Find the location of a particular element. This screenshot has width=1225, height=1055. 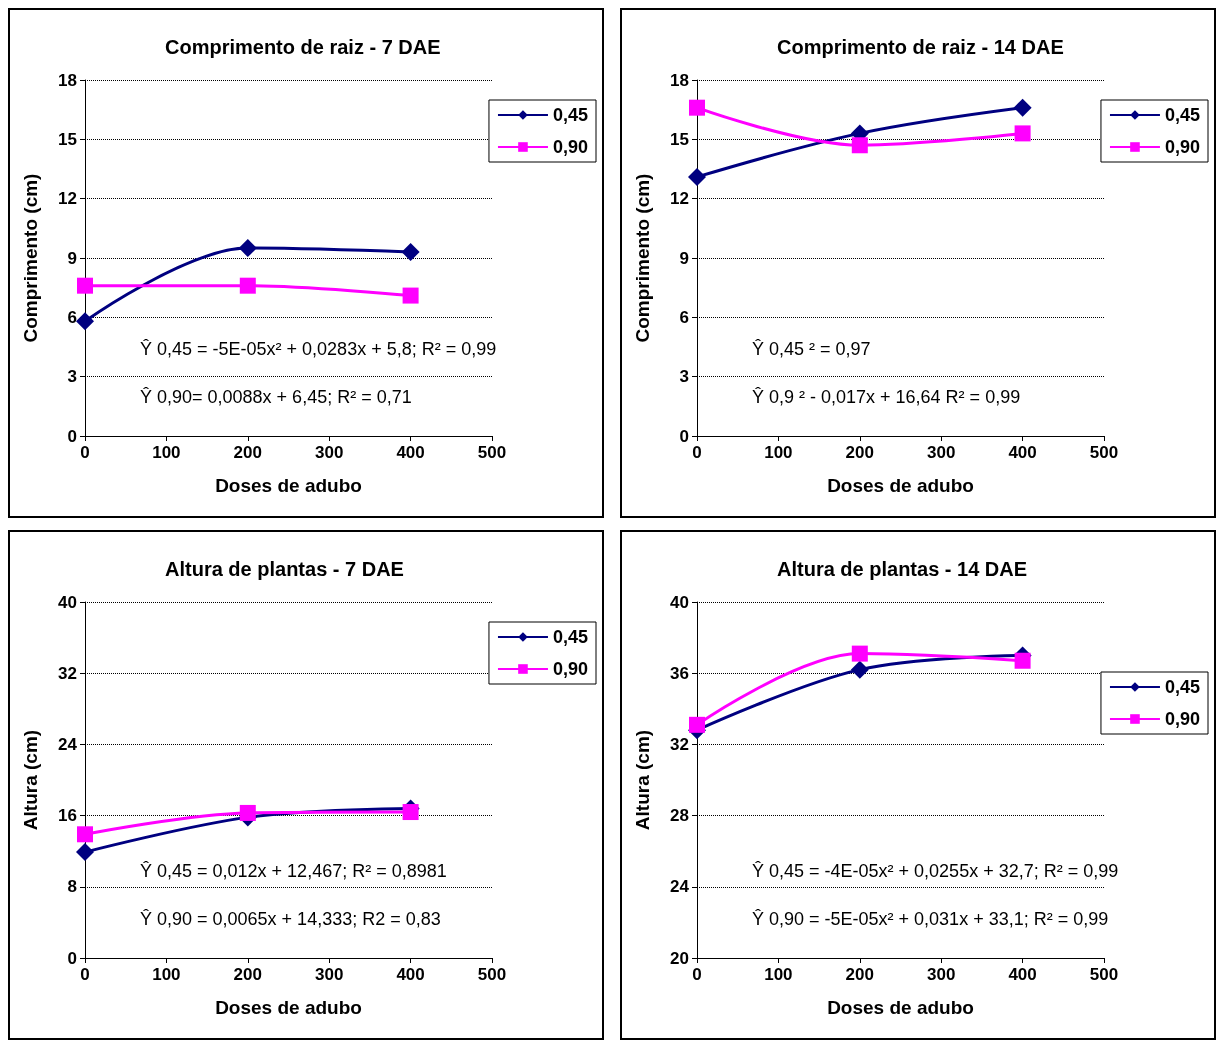

y-tick-label: 16 is located at coordinates (67, 816).